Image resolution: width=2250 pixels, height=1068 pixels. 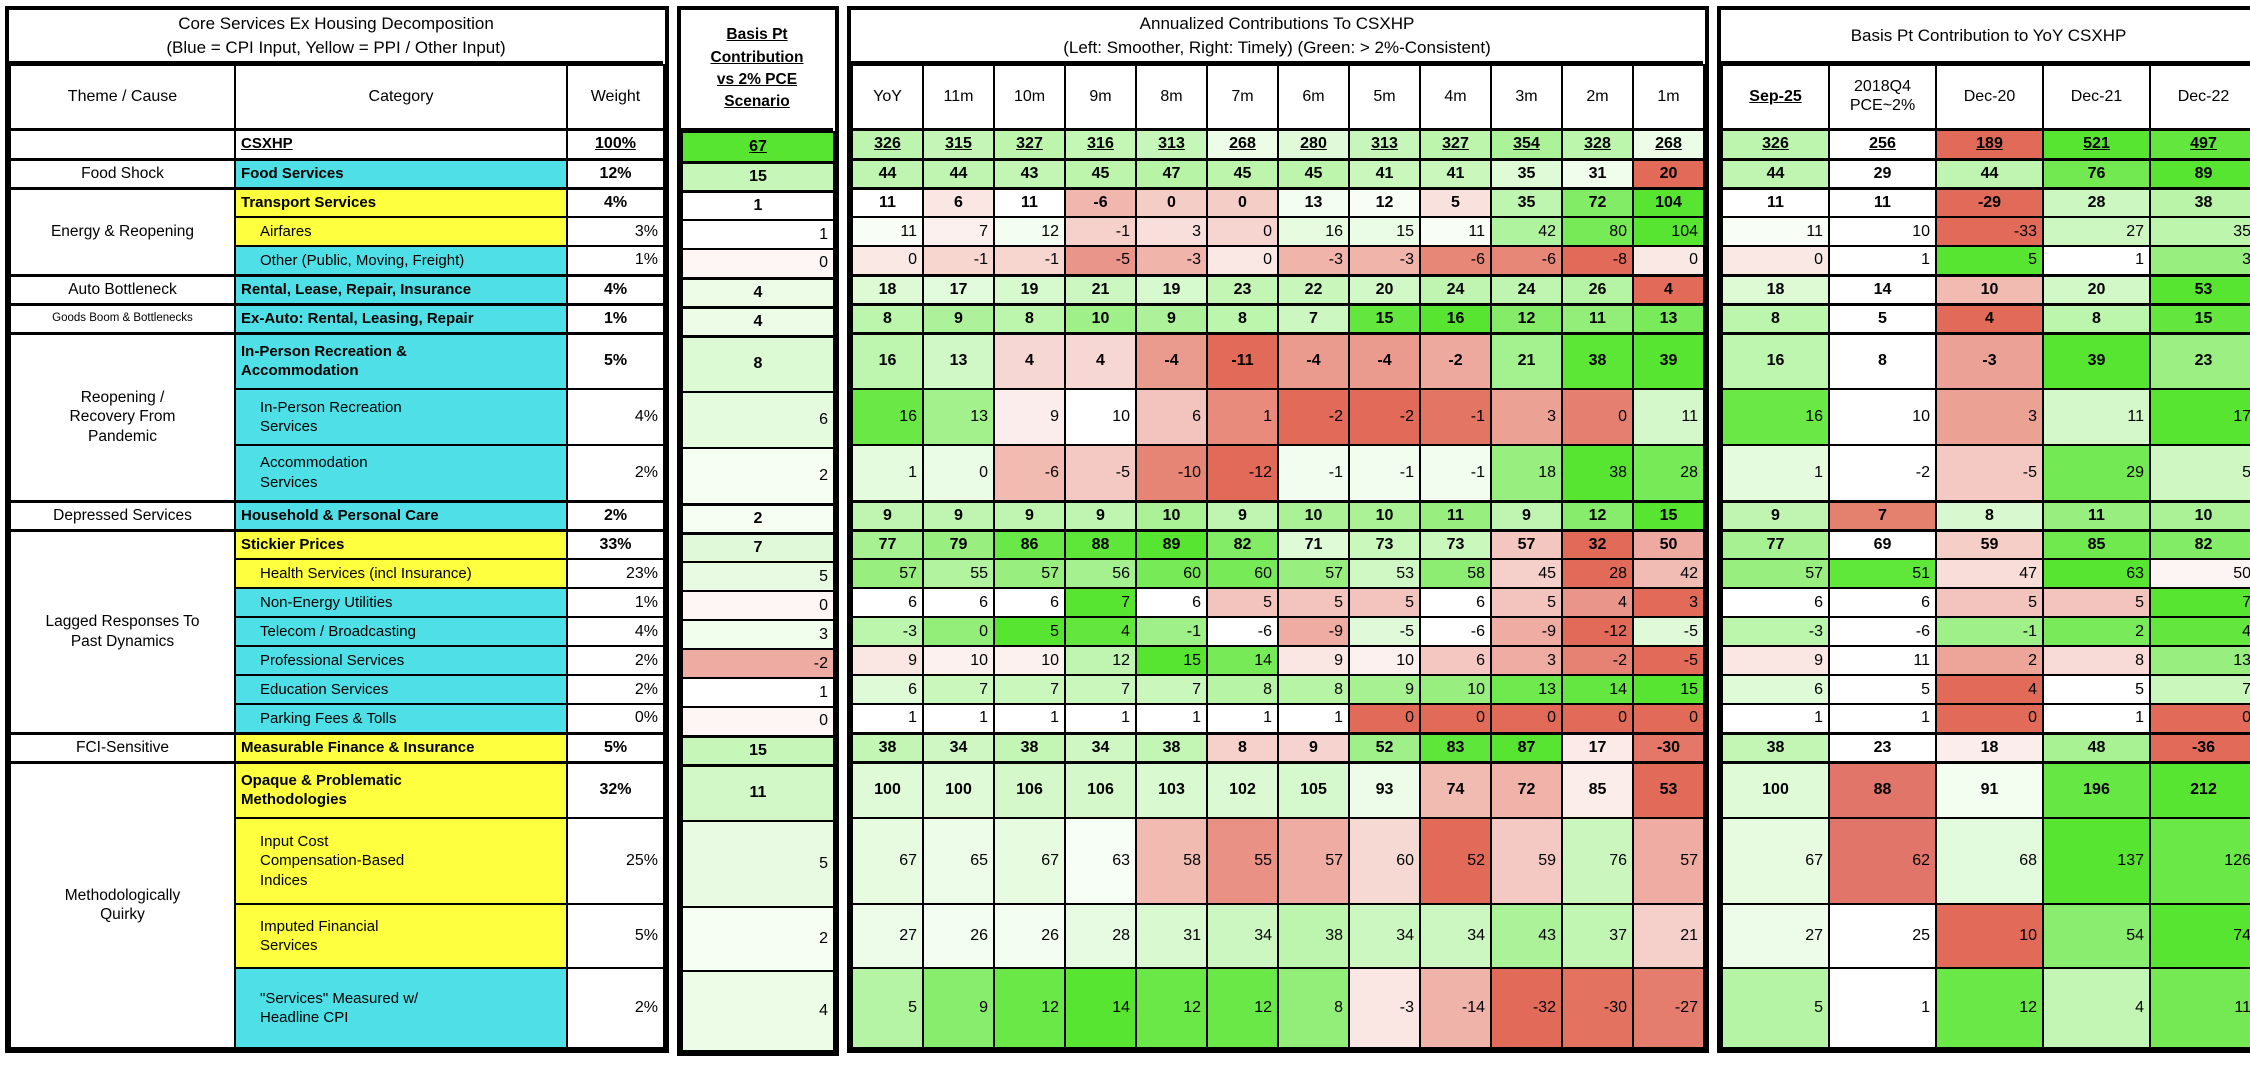 What do you see at coordinates (337, 231) in the screenshot?
I see `table-row: Airfares 3%` at bounding box center [337, 231].